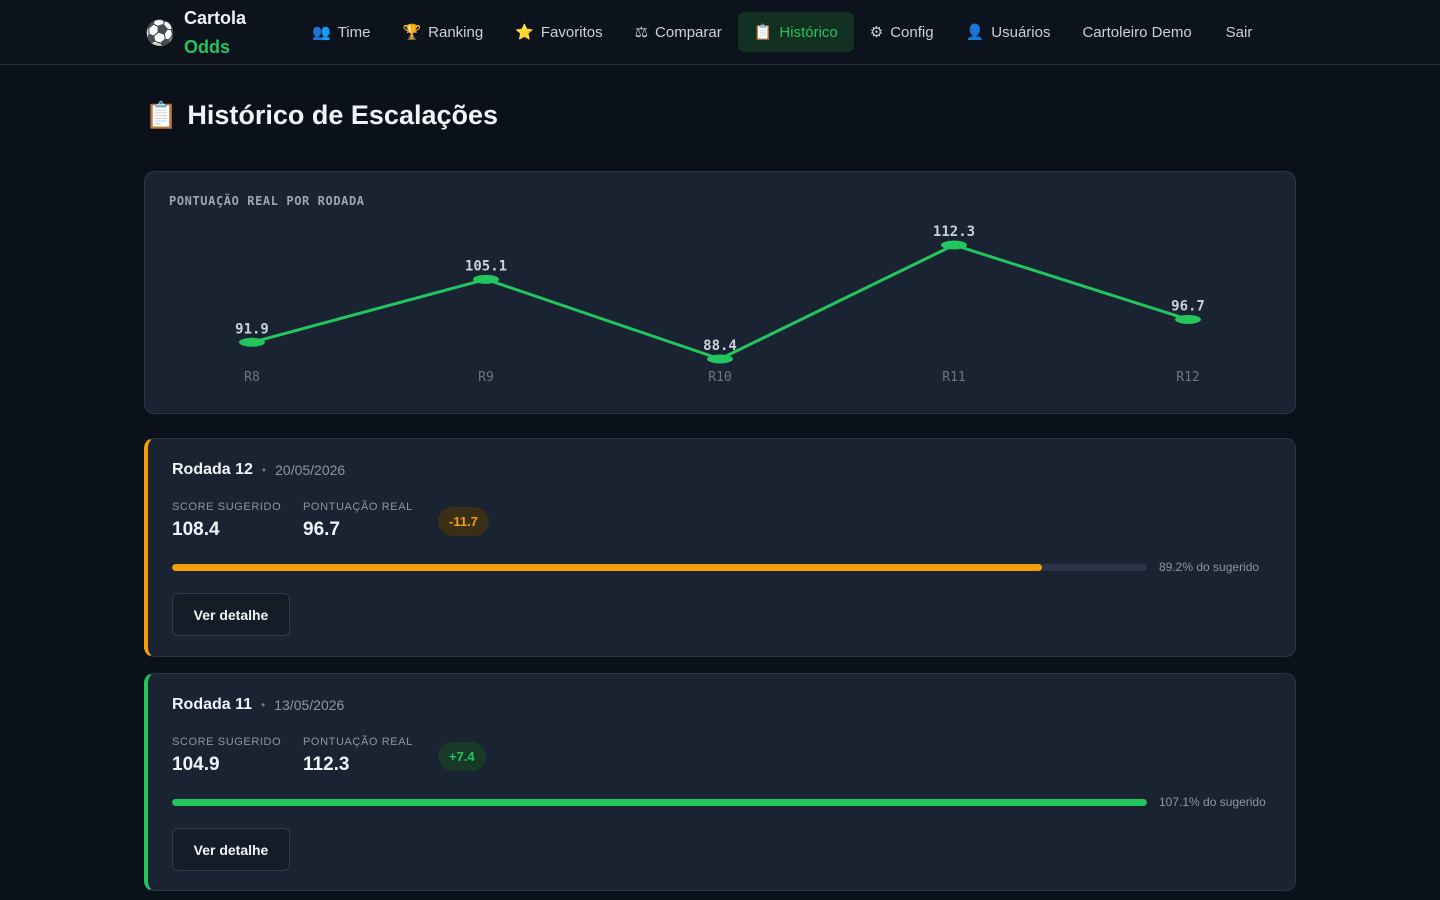 This screenshot has width=1440, height=900. I want to click on round-header: Rodada 12 • 20/05/2026, so click(258, 470).